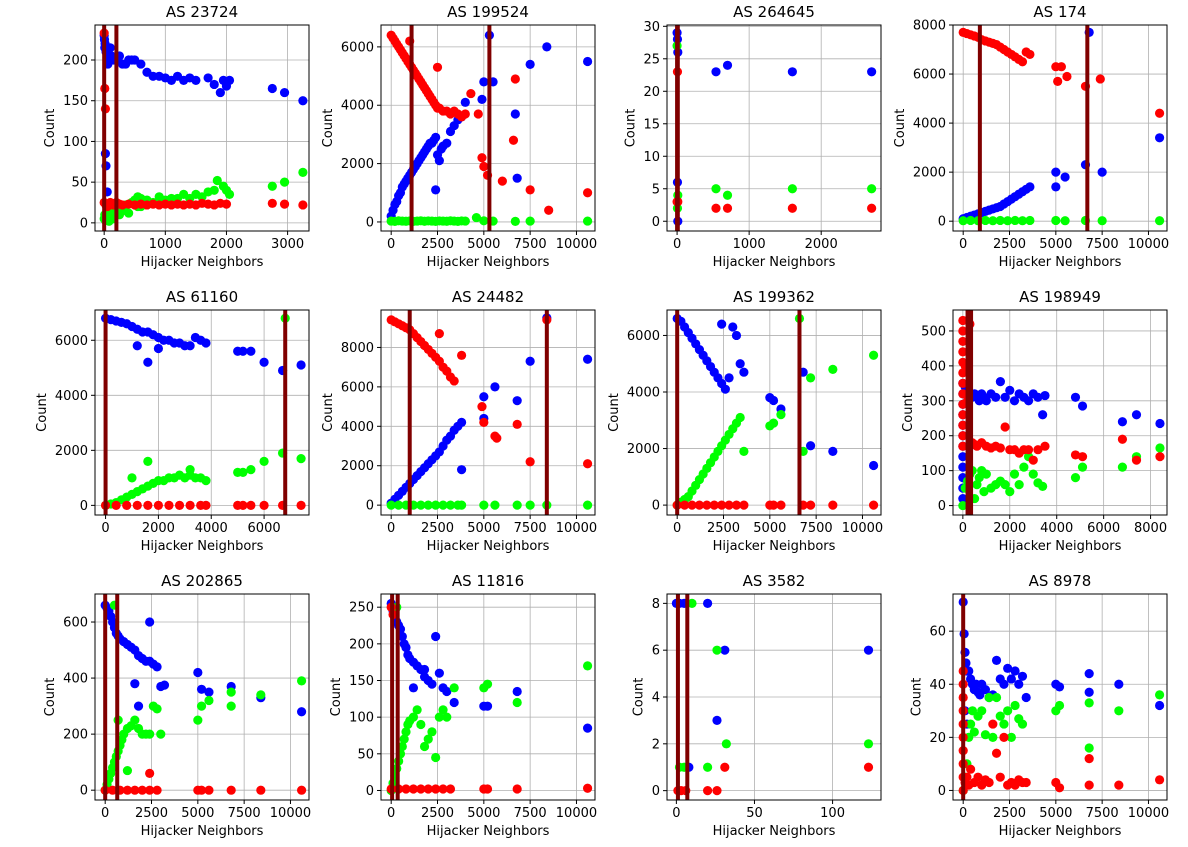  I want to click on chart-title: AS 264645, so click(774, 12).